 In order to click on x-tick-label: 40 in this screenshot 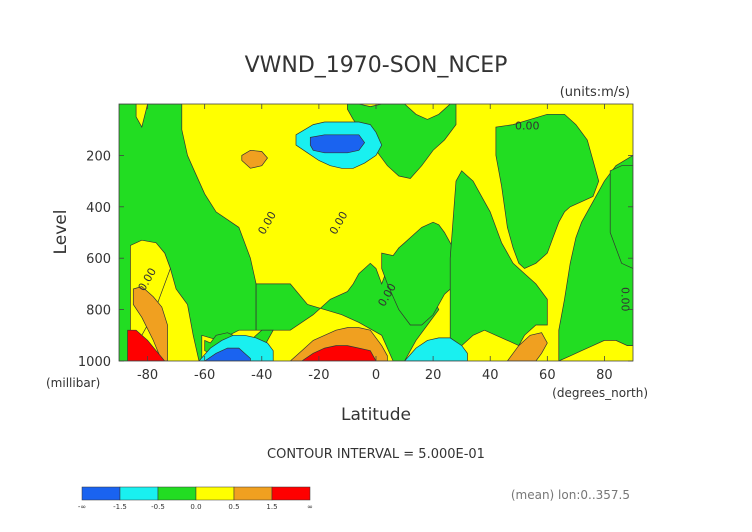, I will do `click(490, 375)`.